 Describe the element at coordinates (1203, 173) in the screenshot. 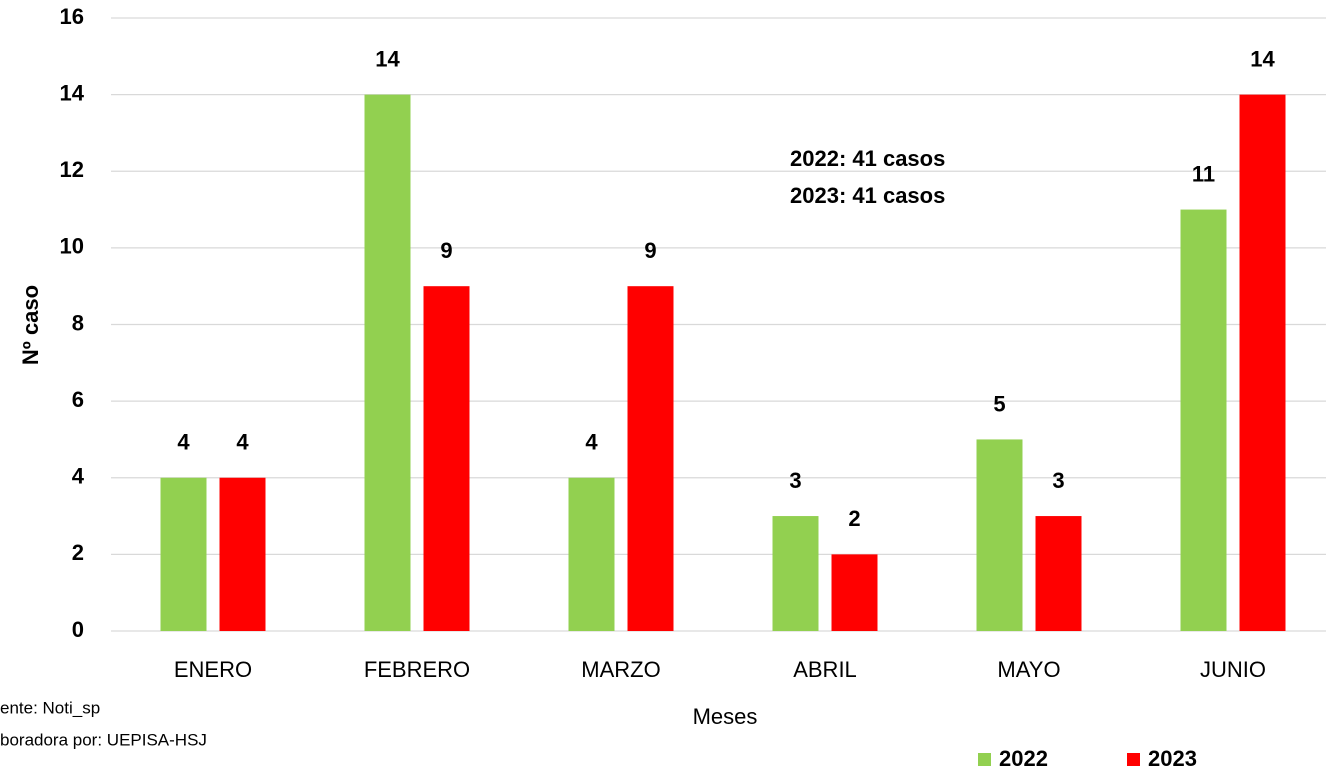

I see `value-label: 11` at that location.